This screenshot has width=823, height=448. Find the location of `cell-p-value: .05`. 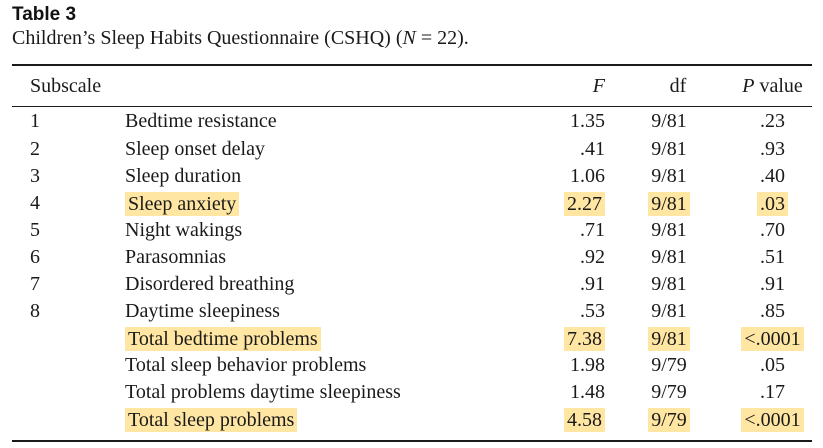

cell-p-value: .05 is located at coordinates (772, 365).